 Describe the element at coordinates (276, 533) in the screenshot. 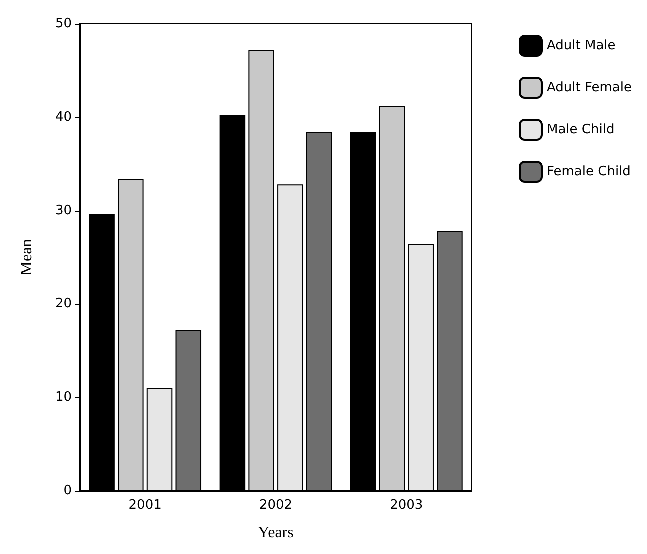

I see `x-axis-title: Years` at that location.